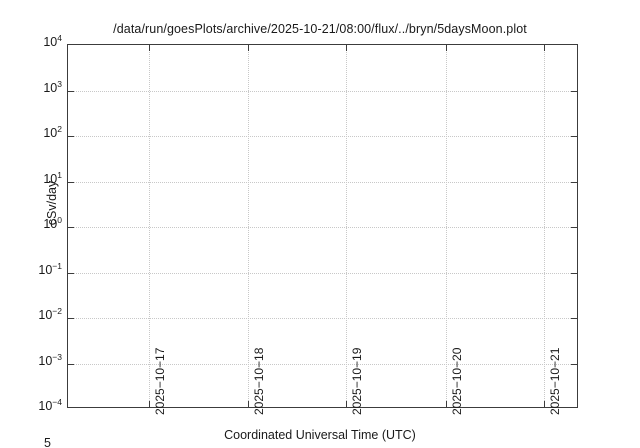 The height and width of the screenshot is (448, 640). What do you see at coordinates (52, 222) in the screenshot?
I see `y-axis-tick-label: 10⁰` at bounding box center [52, 222].